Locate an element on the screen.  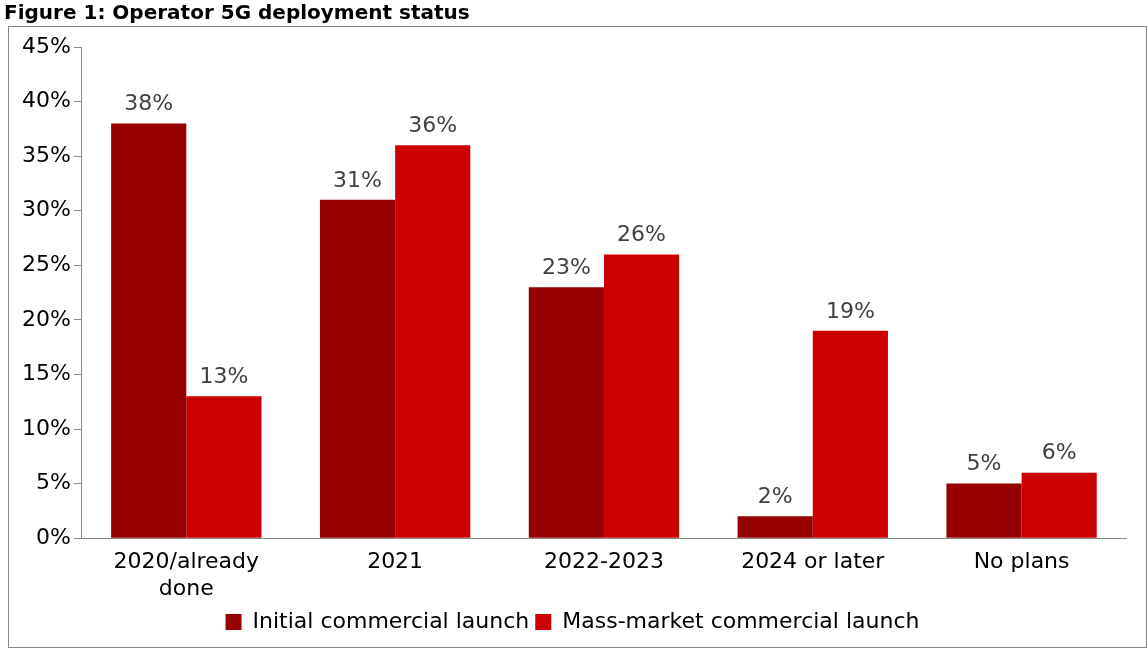
x-tick-label: 2021 is located at coordinates (395, 561).